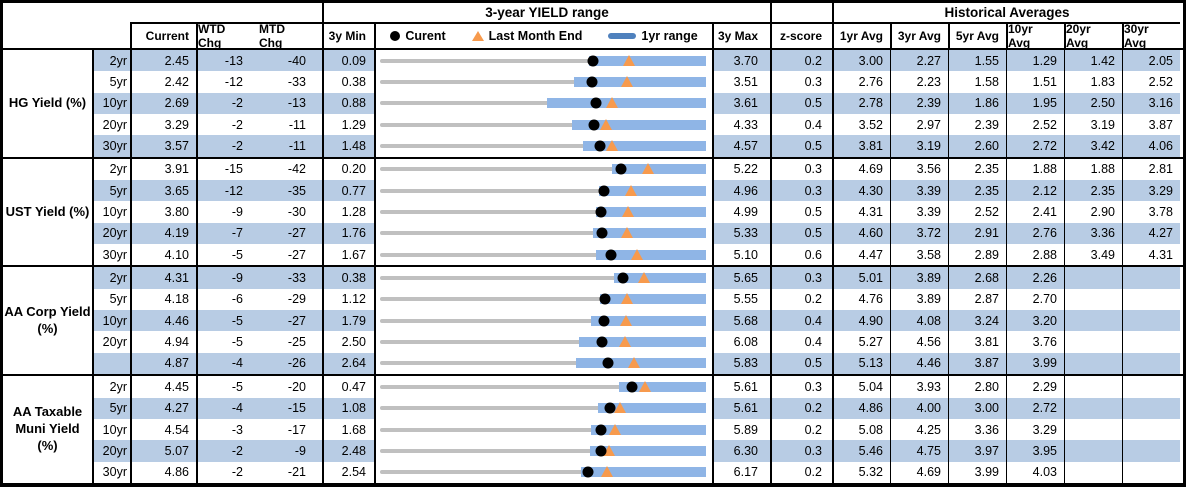 The image size is (1186, 487). What do you see at coordinates (296, 386) in the screenshot?
I see `mtd-chg-cell: -20` at bounding box center [296, 386].